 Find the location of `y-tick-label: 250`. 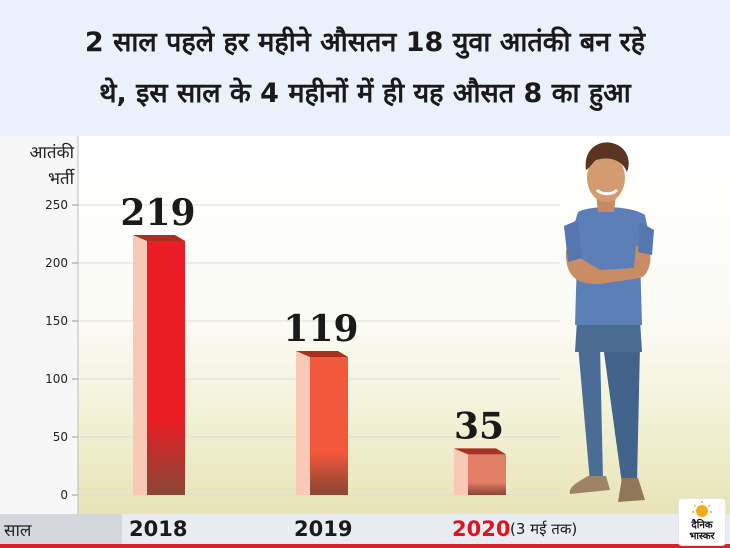

y-tick-label: 250 is located at coordinates (56, 205).